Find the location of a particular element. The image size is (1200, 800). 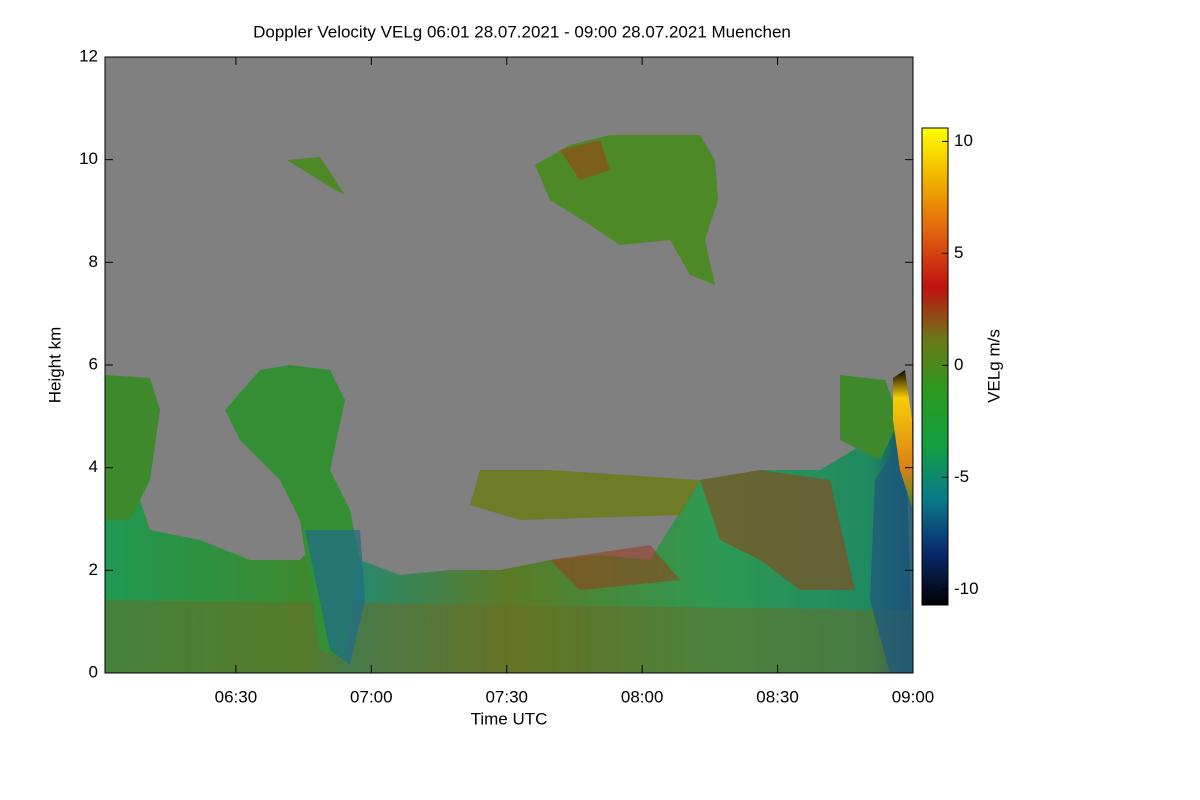

y-axis-label: Height km is located at coordinates (54, 365).